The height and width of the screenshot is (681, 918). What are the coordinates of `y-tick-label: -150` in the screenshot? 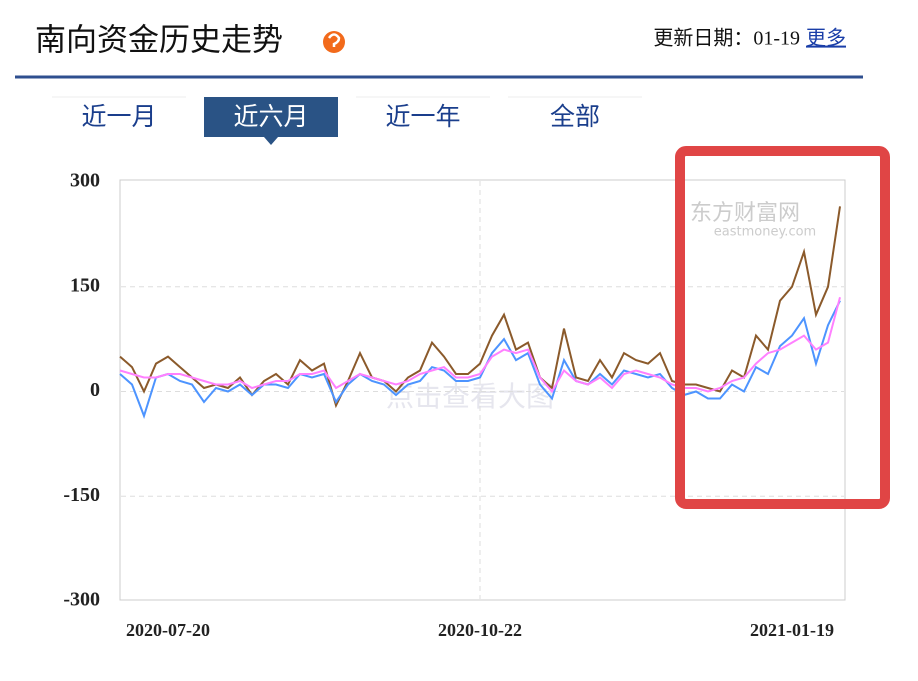 It's located at (81, 495).